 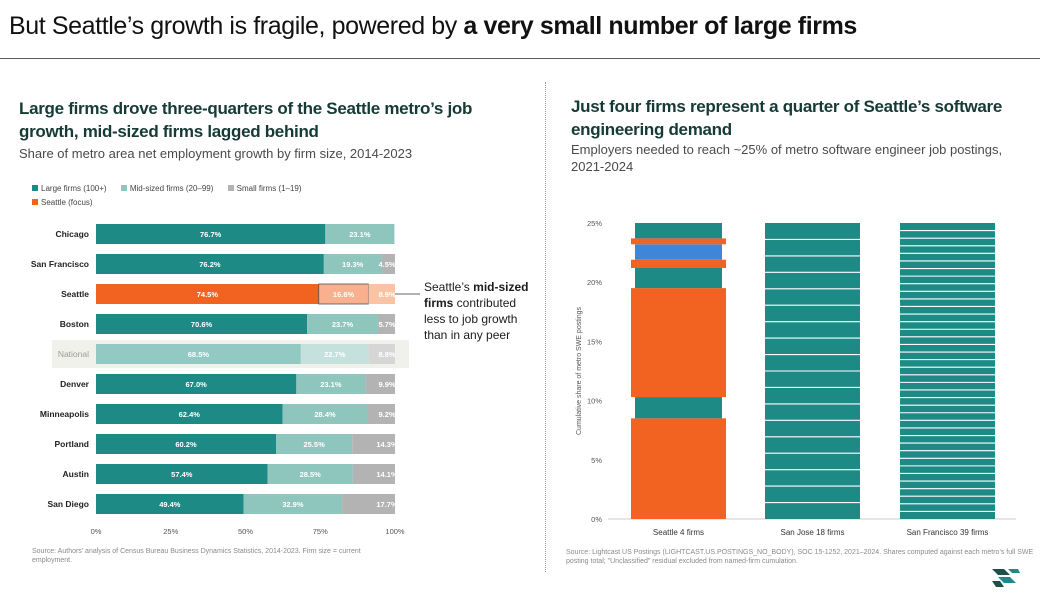 I want to click on bar-large-seattle, so click(x=207, y=294).